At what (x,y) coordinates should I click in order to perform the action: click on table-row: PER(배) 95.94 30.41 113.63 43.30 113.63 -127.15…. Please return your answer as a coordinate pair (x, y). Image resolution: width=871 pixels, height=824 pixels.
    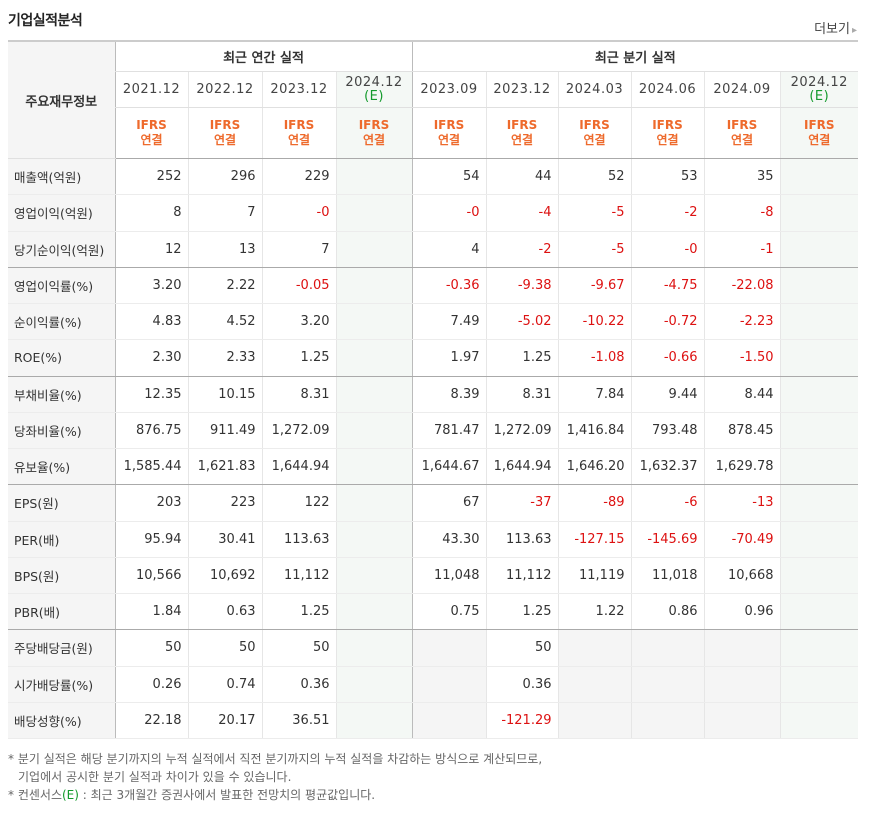
    Looking at the image, I should click on (433, 539).